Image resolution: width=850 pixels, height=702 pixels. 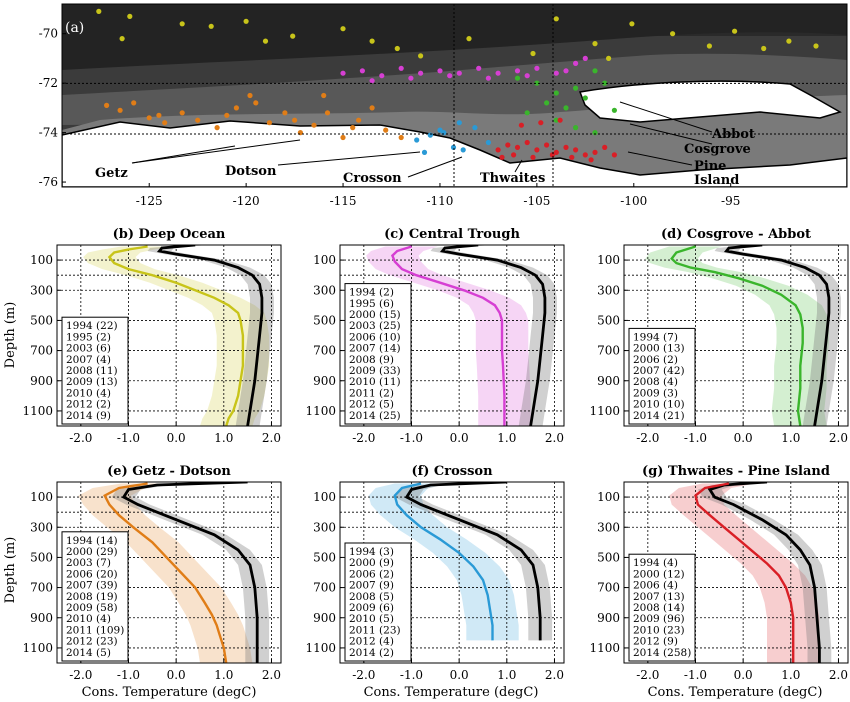 What do you see at coordinates (271, 438) in the screenshot?
I see `x-axis-tick-label: 2.0` at bounding box center [271, 438].